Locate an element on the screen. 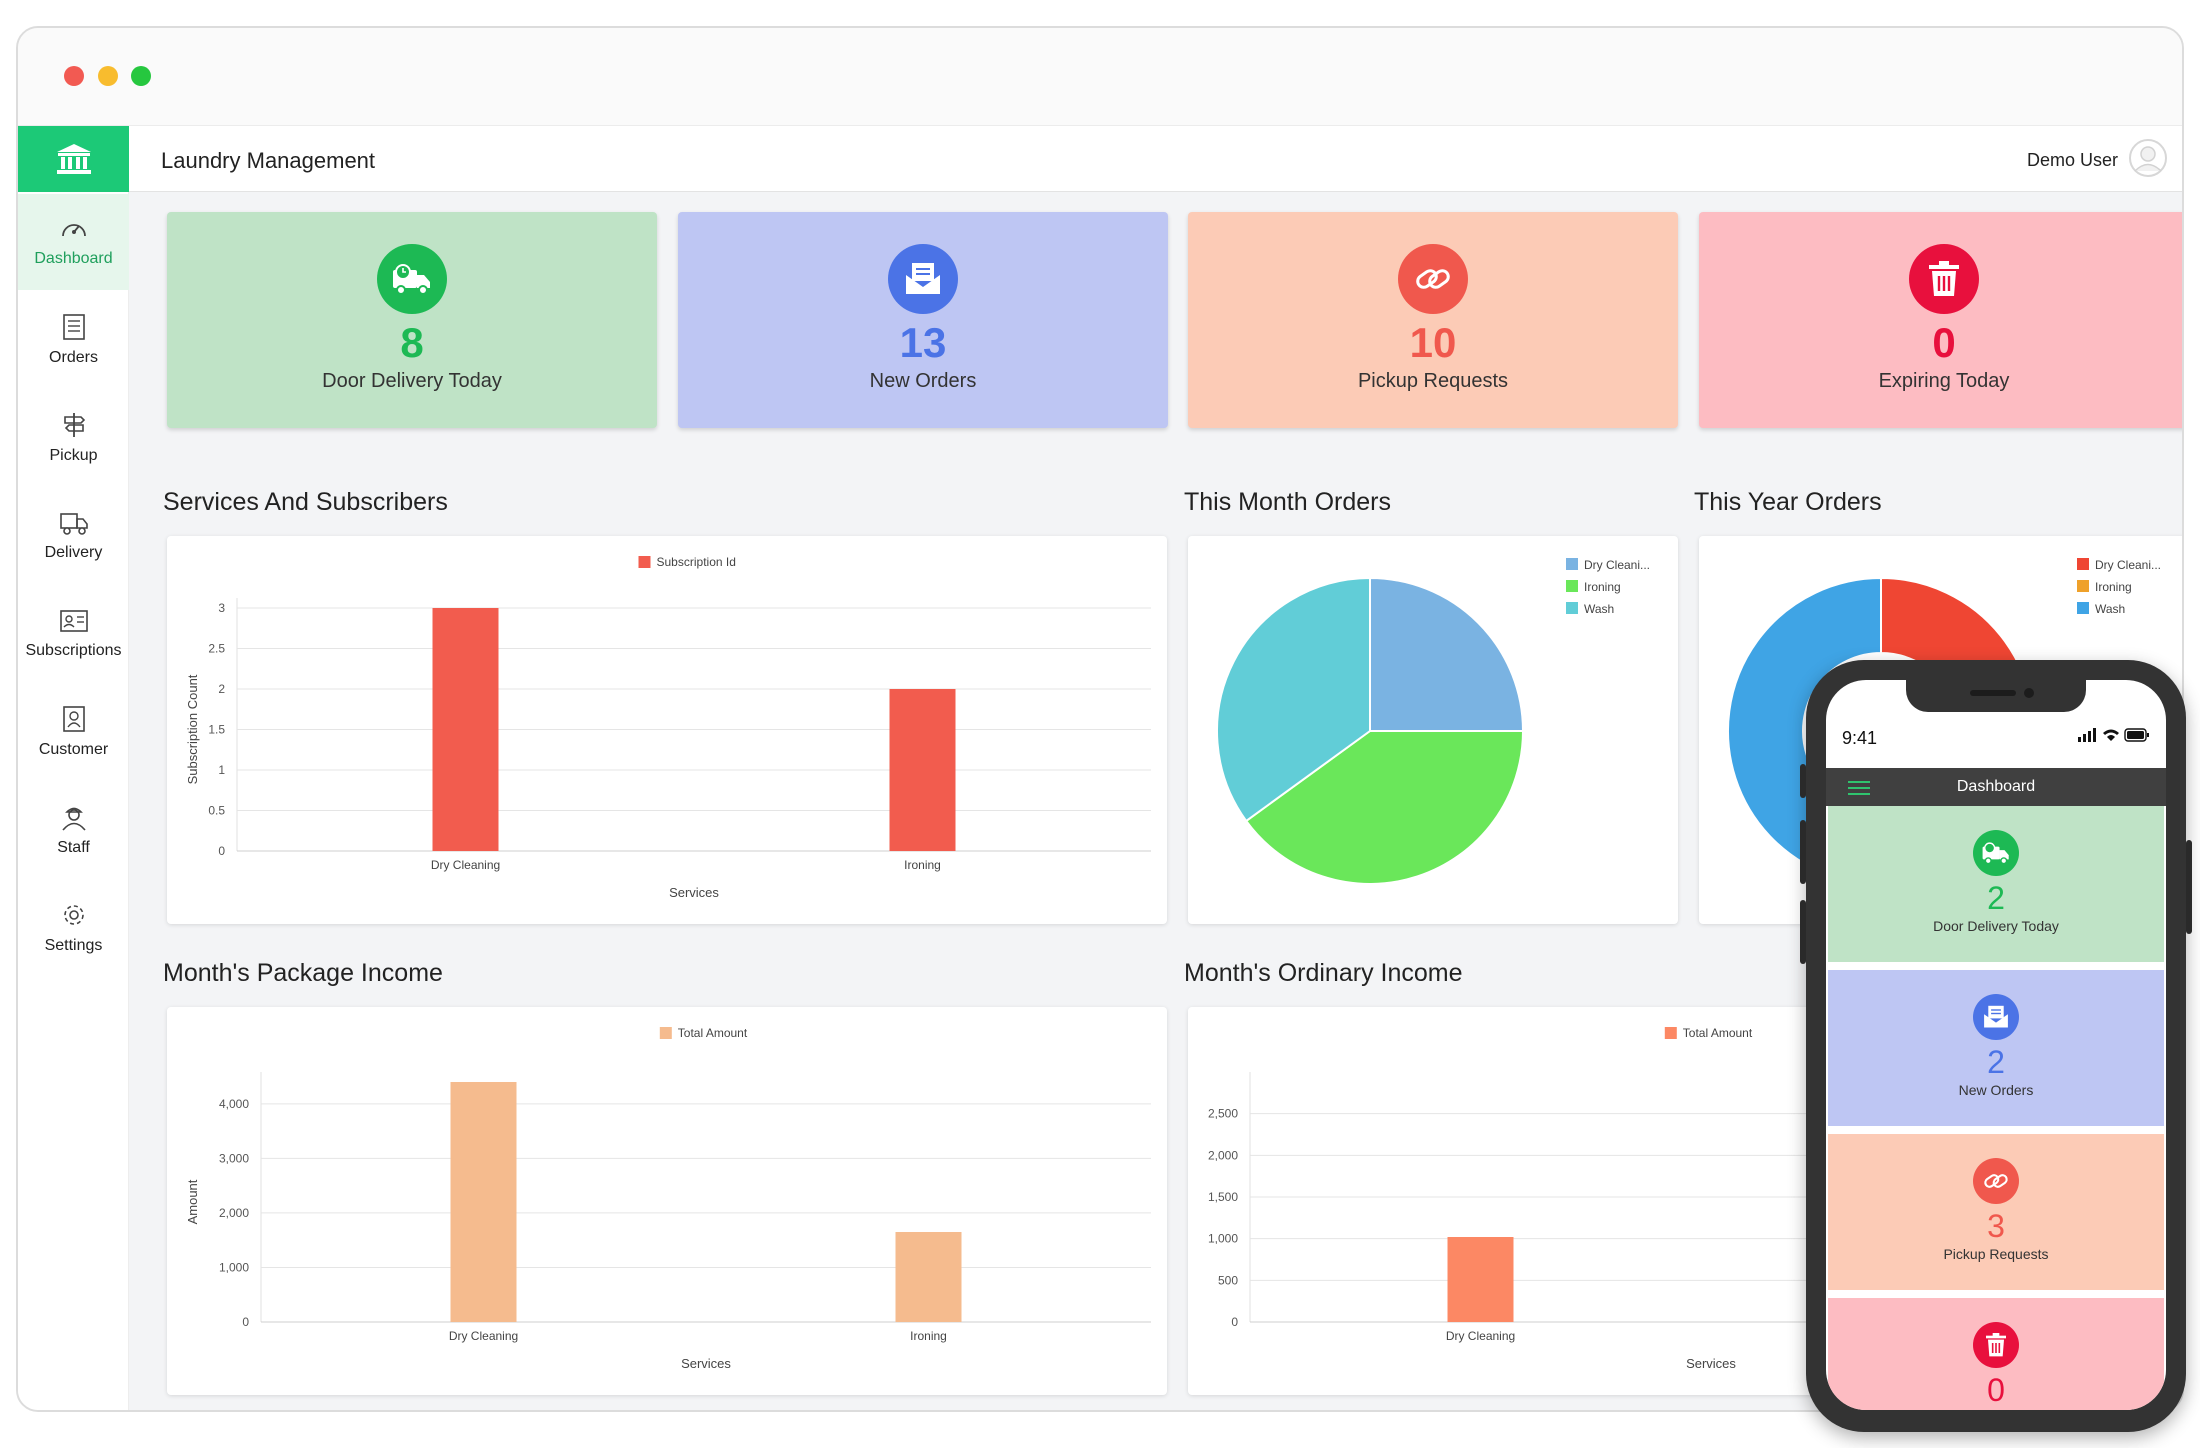 Image resolution: width=2200 pixels, height=1448 pixels. sidebar-item-subscriptions: Subscriptions is located at coordinates (73, 634).